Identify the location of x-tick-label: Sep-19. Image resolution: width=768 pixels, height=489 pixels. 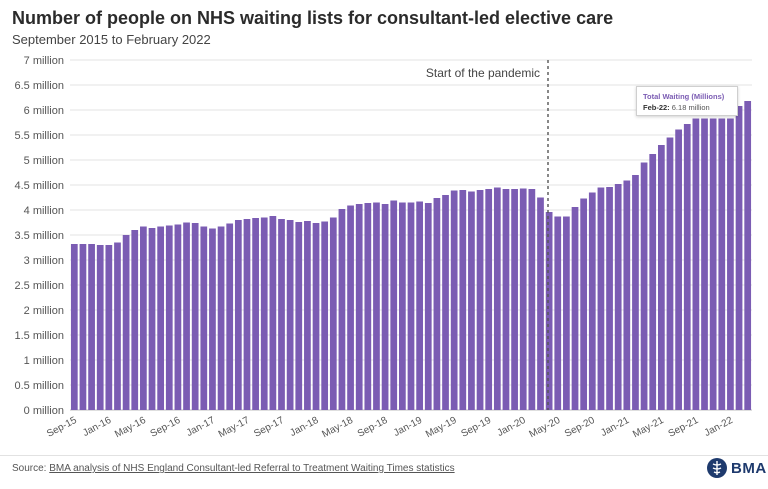
(476, 427).